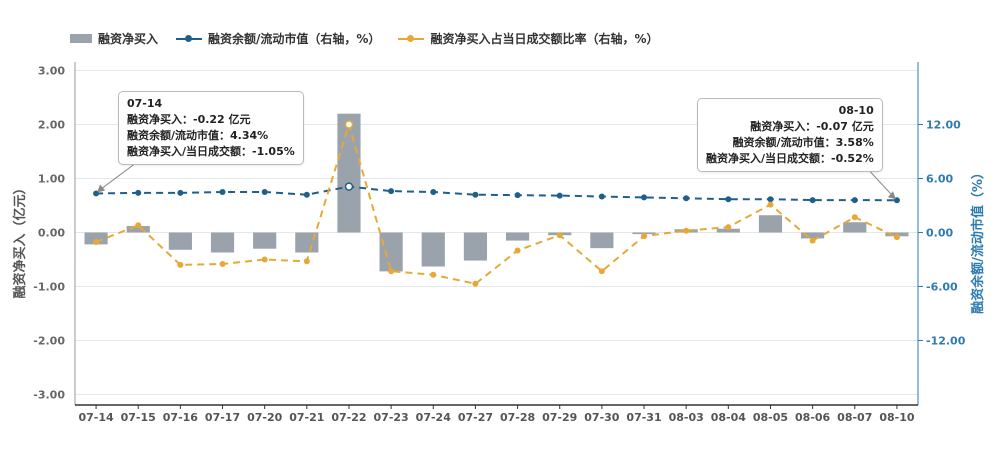 This screenshot has width=996, height=469. I want to click on legend-balance-swatch, so click(189, 39).